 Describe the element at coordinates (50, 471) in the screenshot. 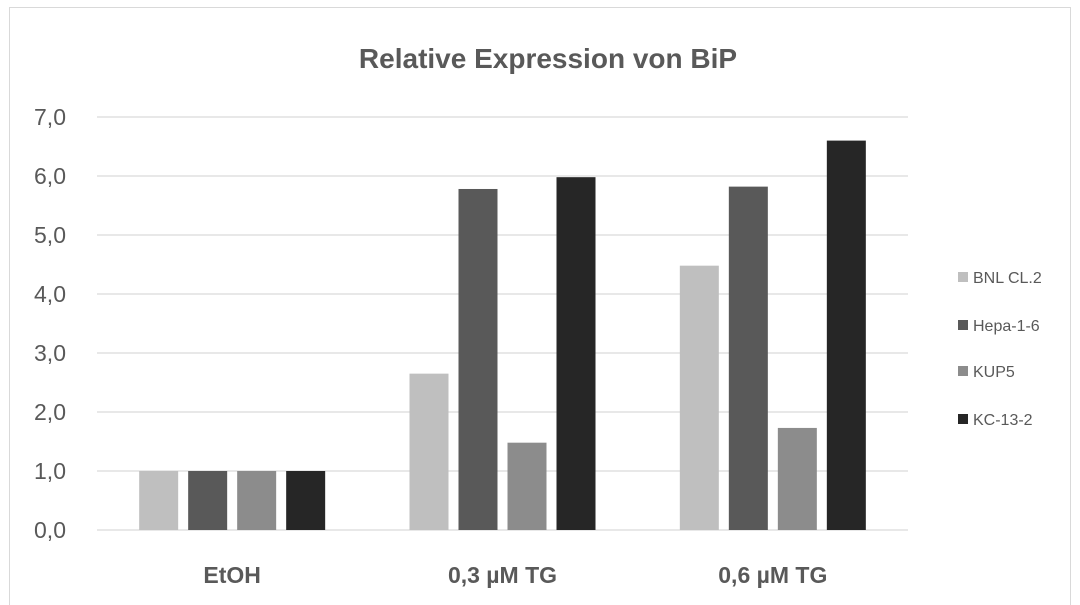

I see `y-tick-label: 1,0` at that location.